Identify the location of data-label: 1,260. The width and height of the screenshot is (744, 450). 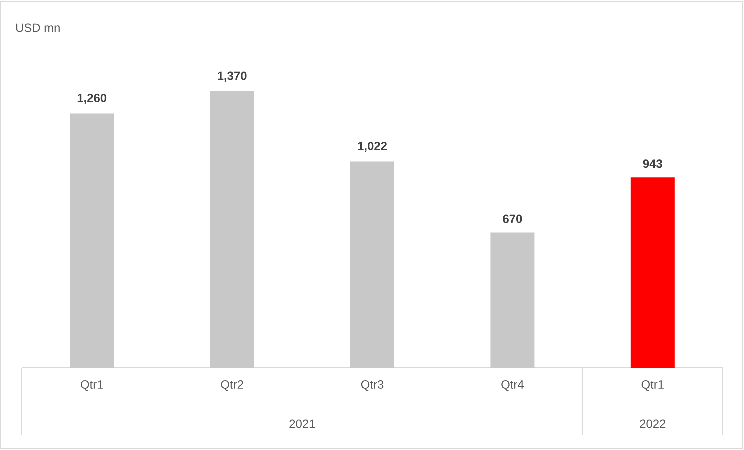
(92, 99).